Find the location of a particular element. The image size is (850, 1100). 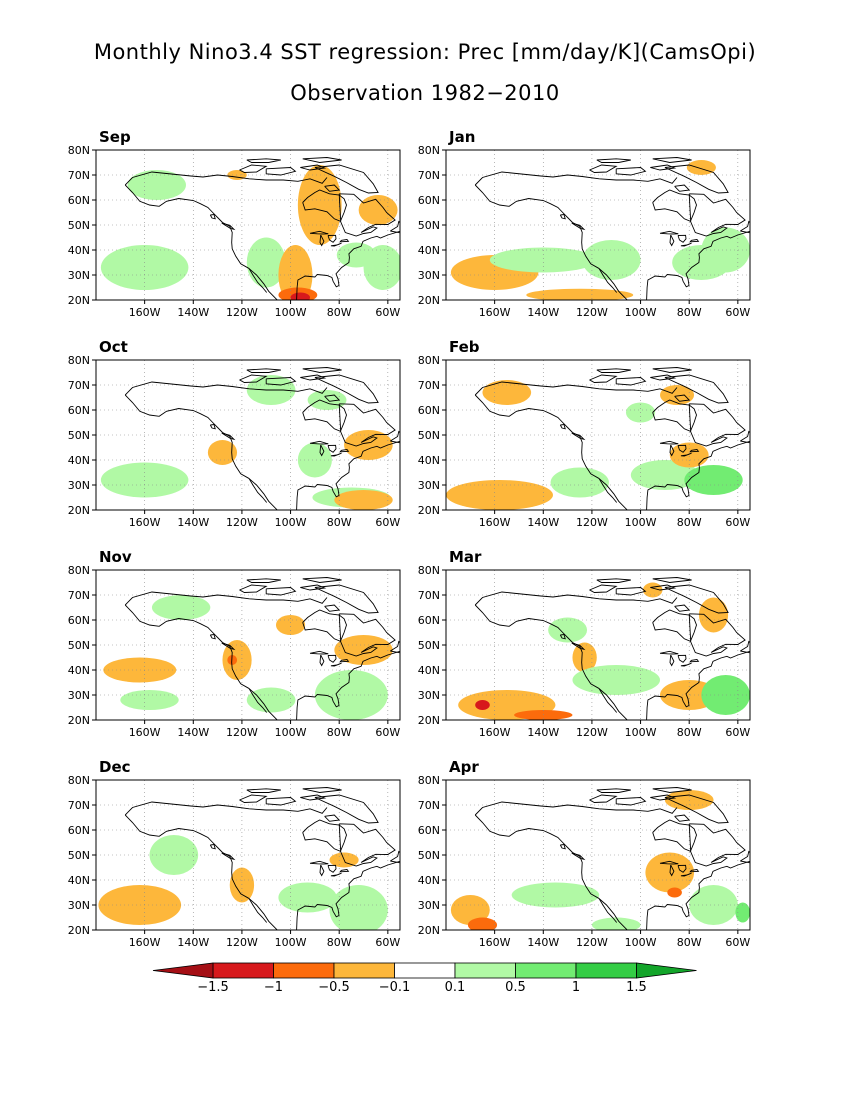

colorbar-arrow-high is located at coordinates (666, 970).